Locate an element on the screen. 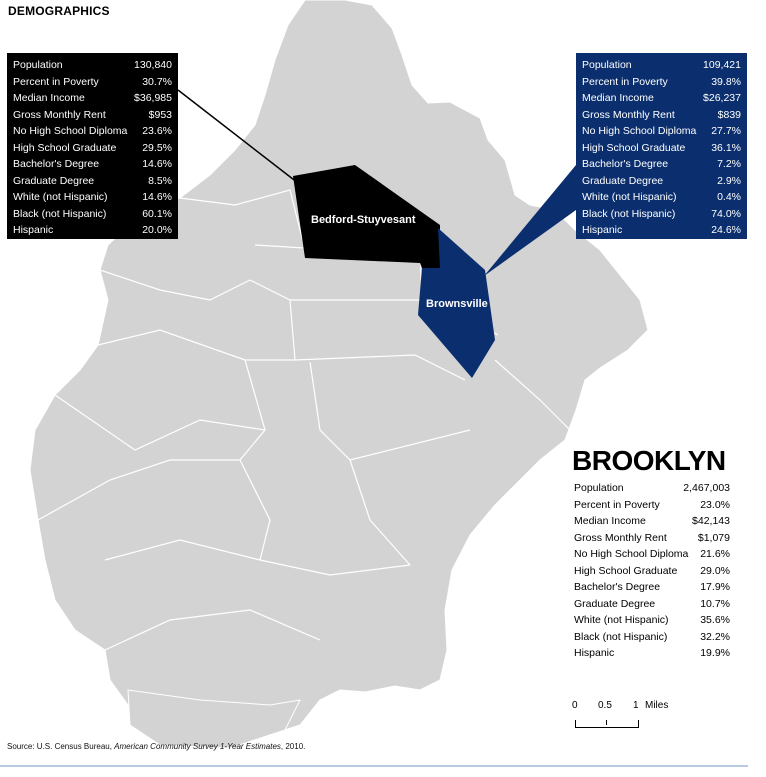 This screenshot has width=766, height=777. stat-row: Percent in Poverty 30.7% is located at coordinates (92, 82).